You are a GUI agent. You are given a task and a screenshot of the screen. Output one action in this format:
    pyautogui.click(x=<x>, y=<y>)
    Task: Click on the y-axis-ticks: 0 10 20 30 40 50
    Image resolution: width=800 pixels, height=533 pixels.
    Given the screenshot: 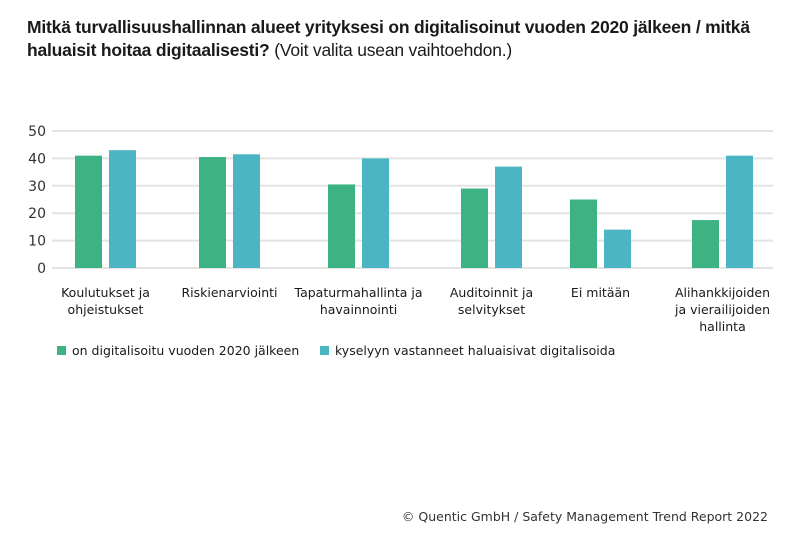 What is the action you would take?
    pyautogui.click(x=37, y=200)
    